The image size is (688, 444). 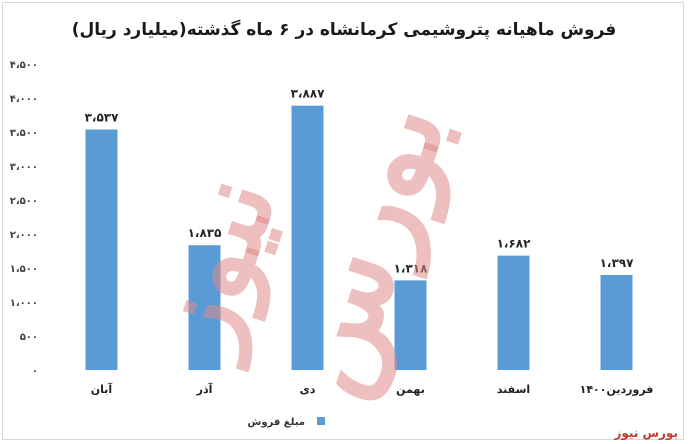 I want to click on x-category-label: فروردین۱۴۰۰, so click(x=617, y=389).